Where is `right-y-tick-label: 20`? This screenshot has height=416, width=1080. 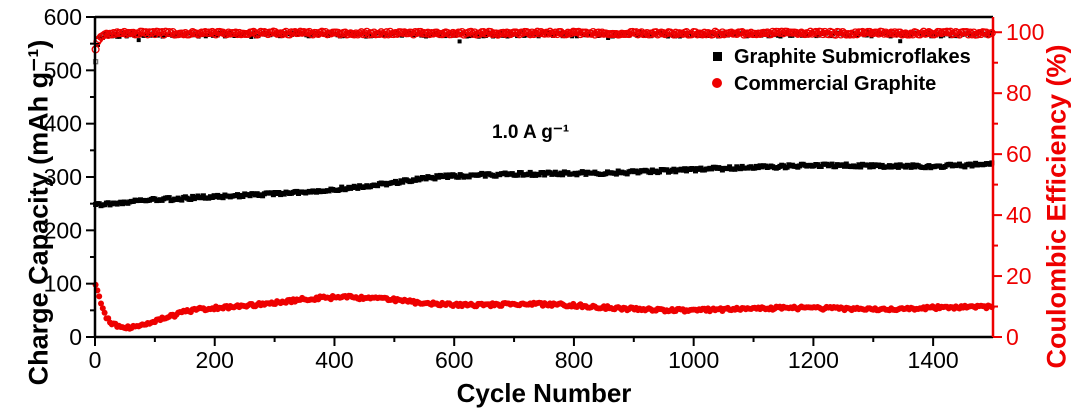
right-y-tick-label: 20 is located at coordinates (1019, 276).